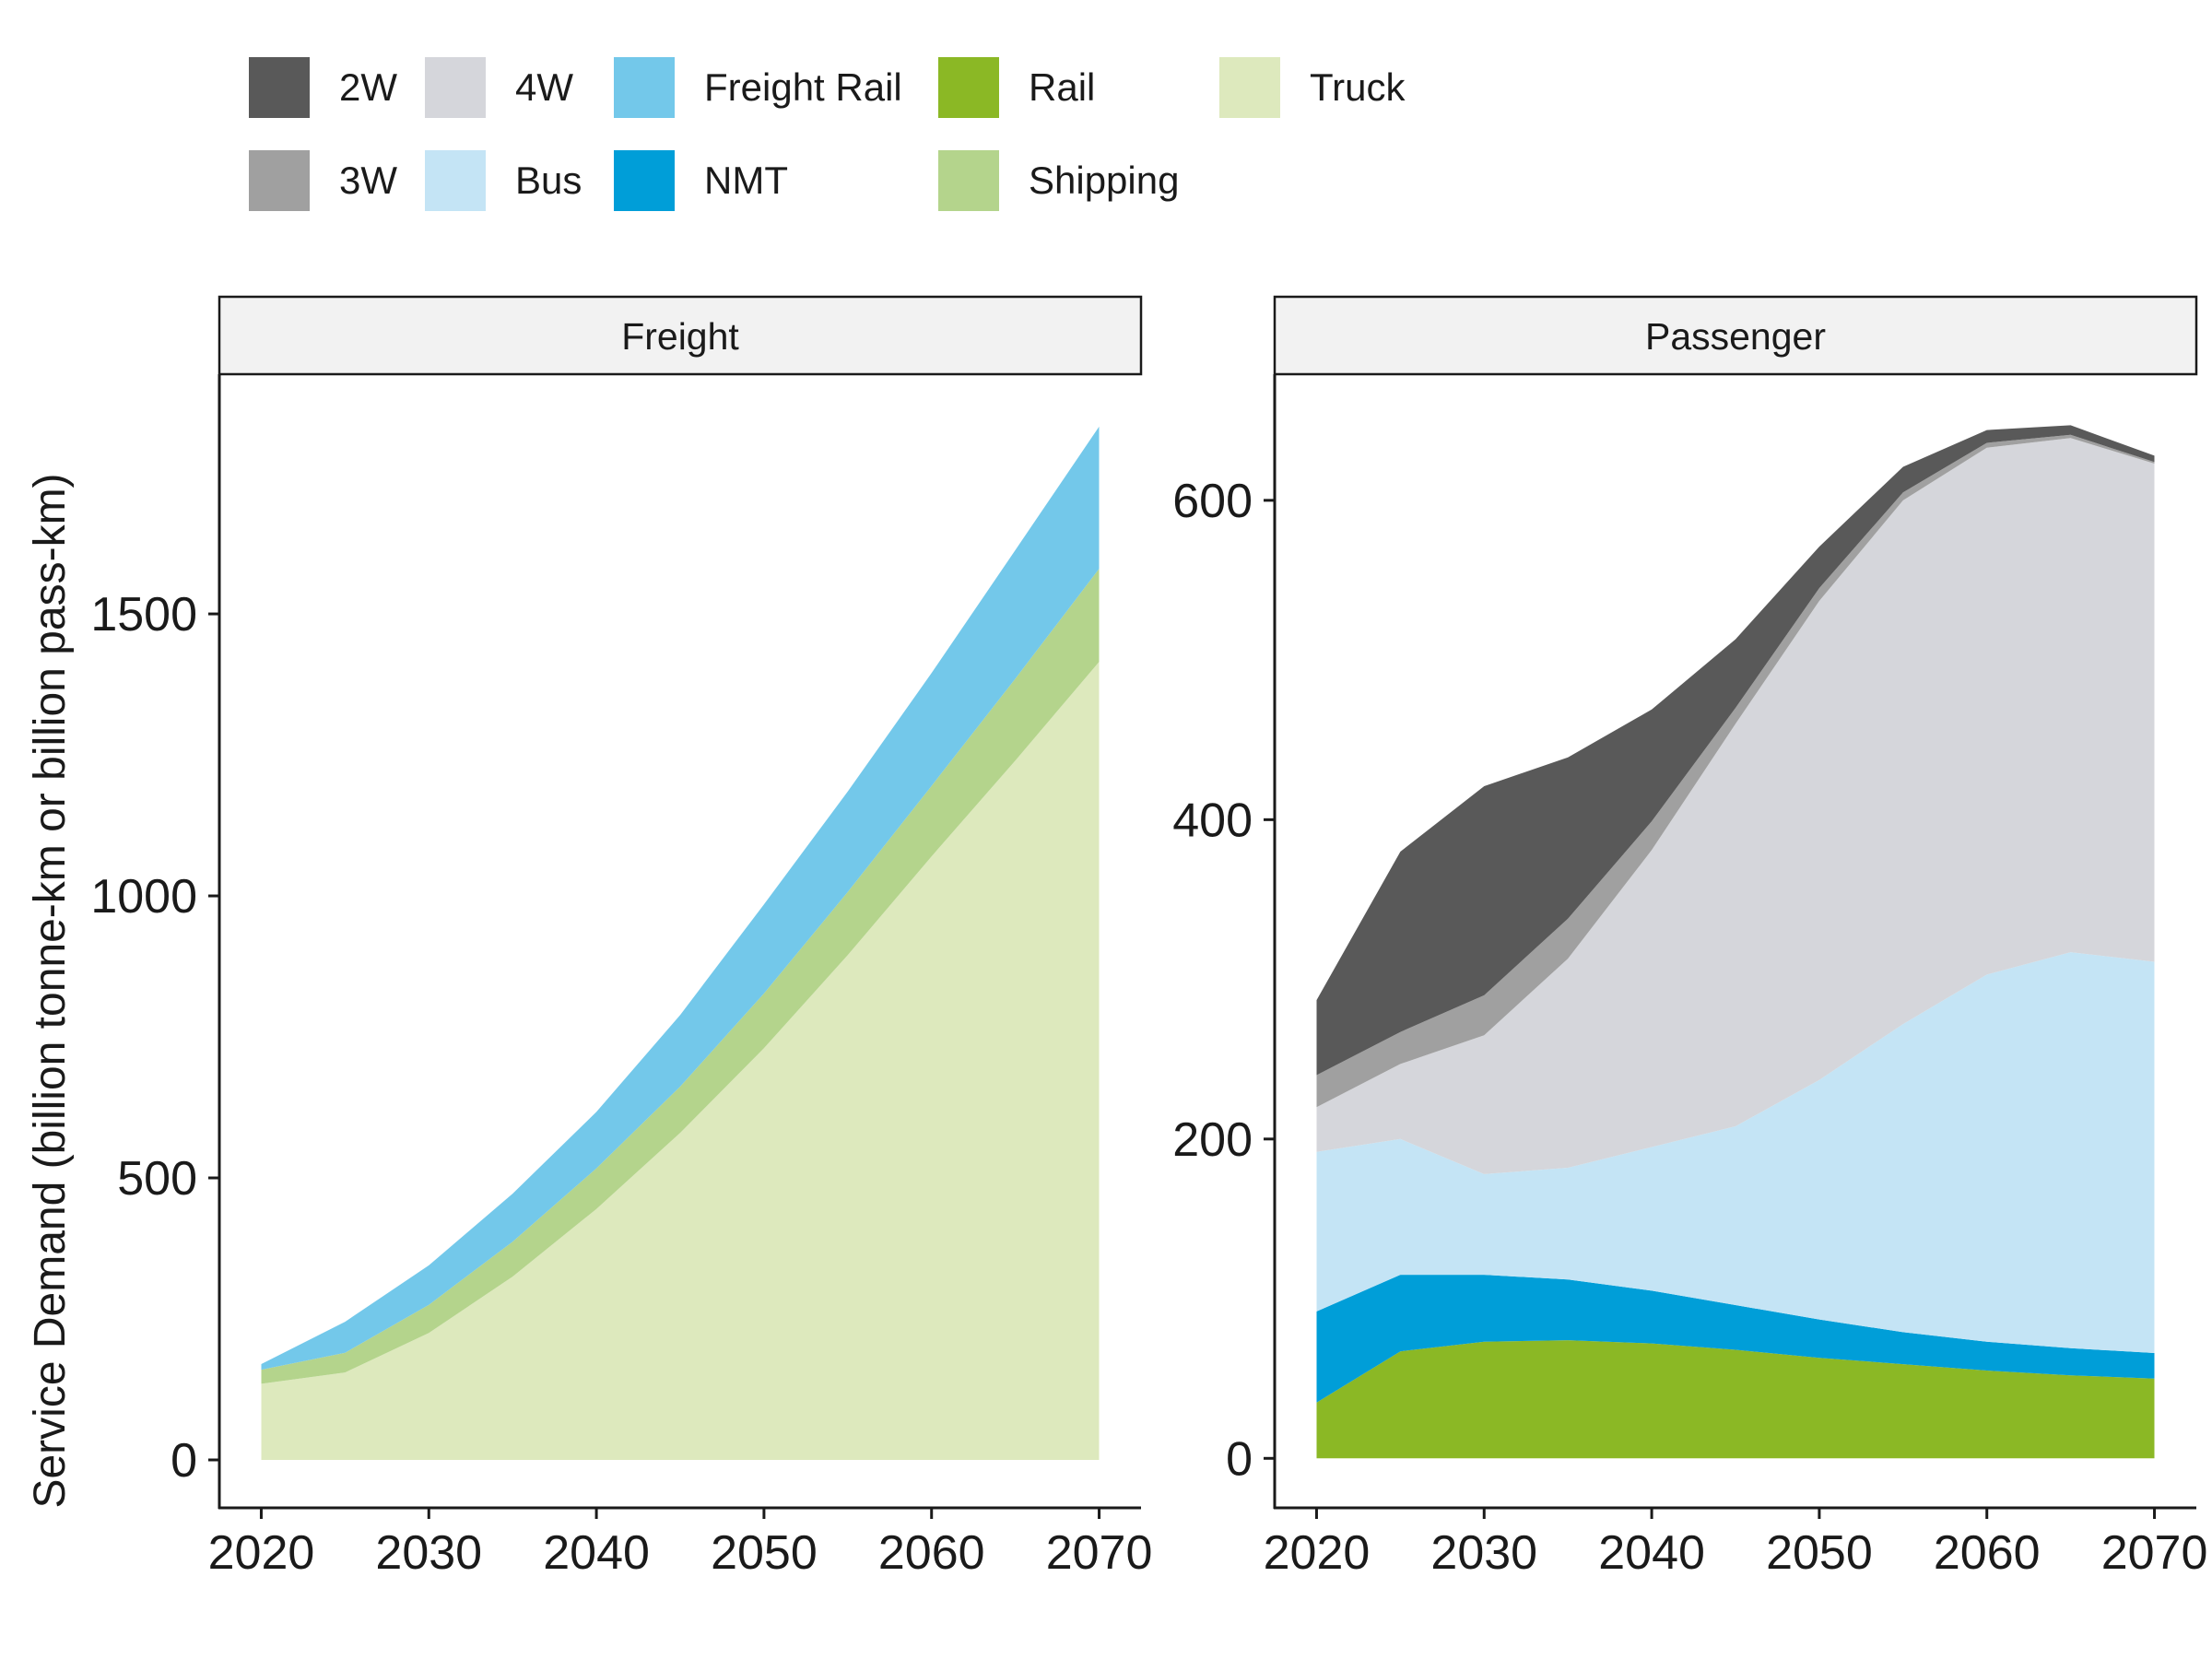 Image resolution: width=2212 pixels, height=1659 pixels. Describe the element at coordinates (499, 87) in the screenshot. I see `legend-item-4w: 4W` at that location.